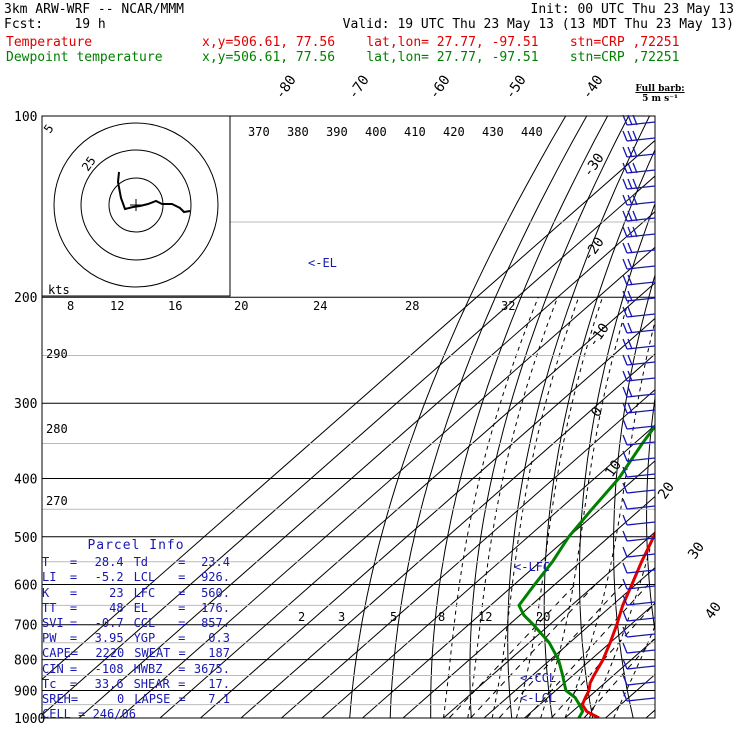  I want to click on lcl-marker: <-LCL, so click(538, 698).